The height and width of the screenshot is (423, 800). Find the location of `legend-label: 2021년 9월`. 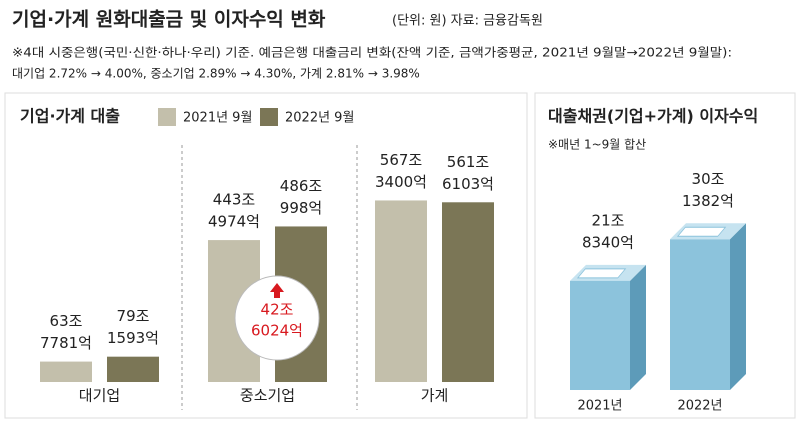

legend-label: 2021년 9월 is located at coordinates (217, 118).